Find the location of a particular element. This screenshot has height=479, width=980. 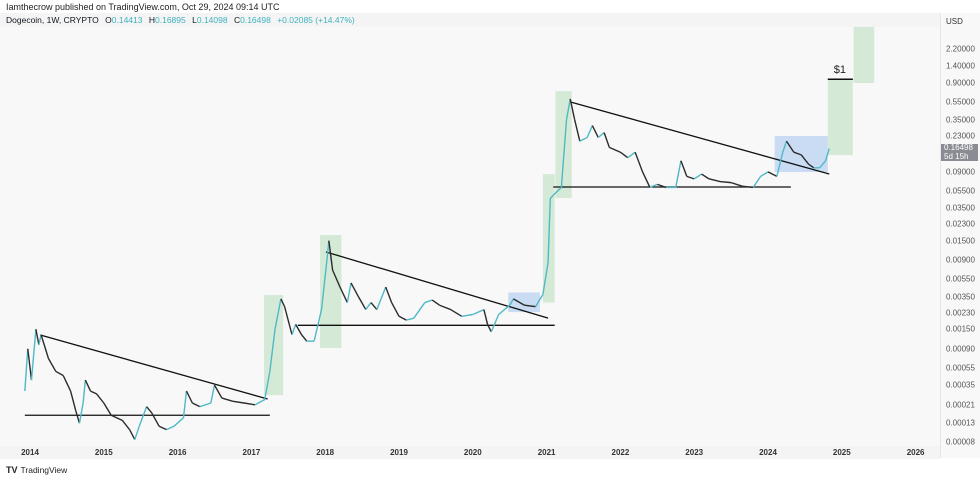

time-axis is located at coordinates (470, 452).